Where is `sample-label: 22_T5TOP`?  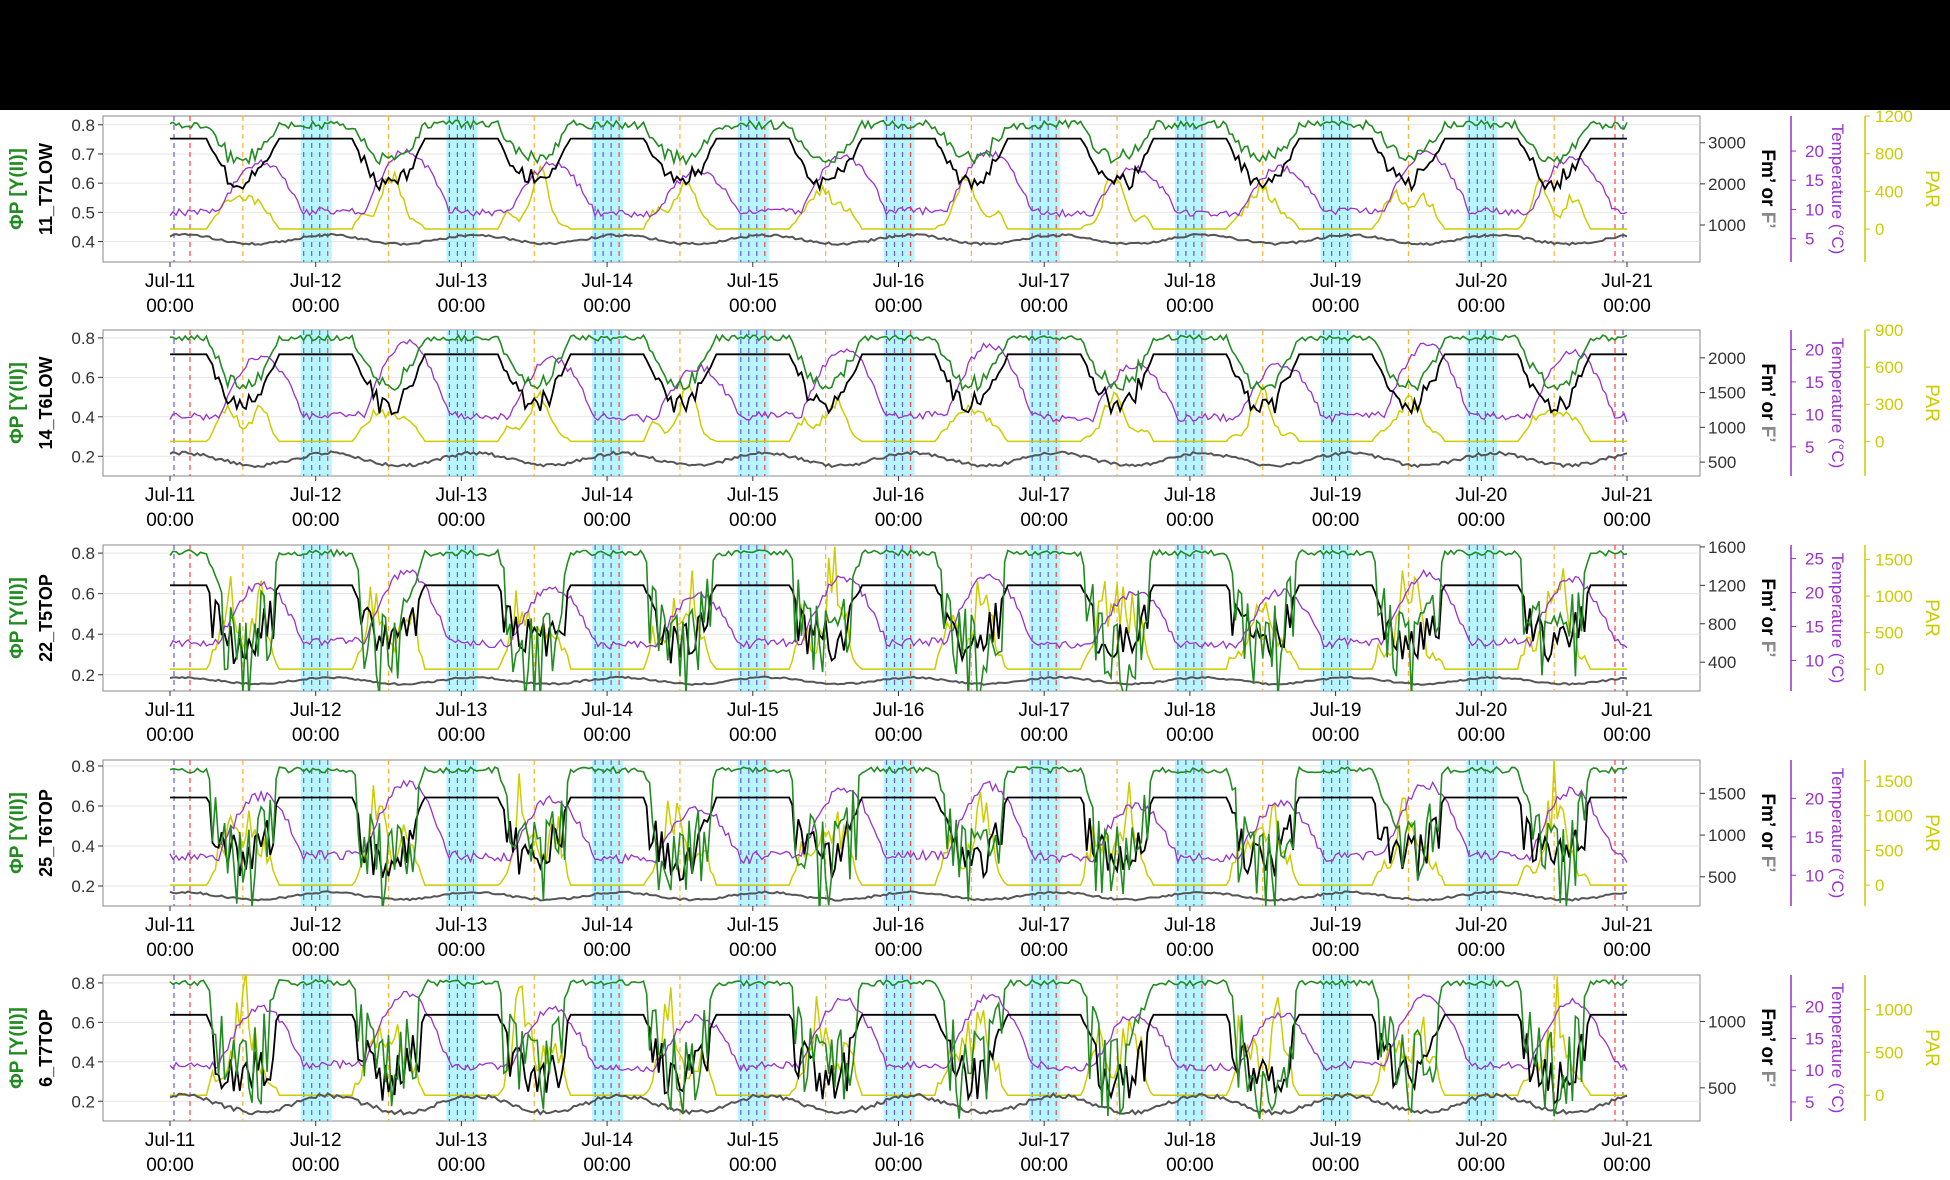 sample-label: 22_T5TOP is located at coordinates (46, 618).